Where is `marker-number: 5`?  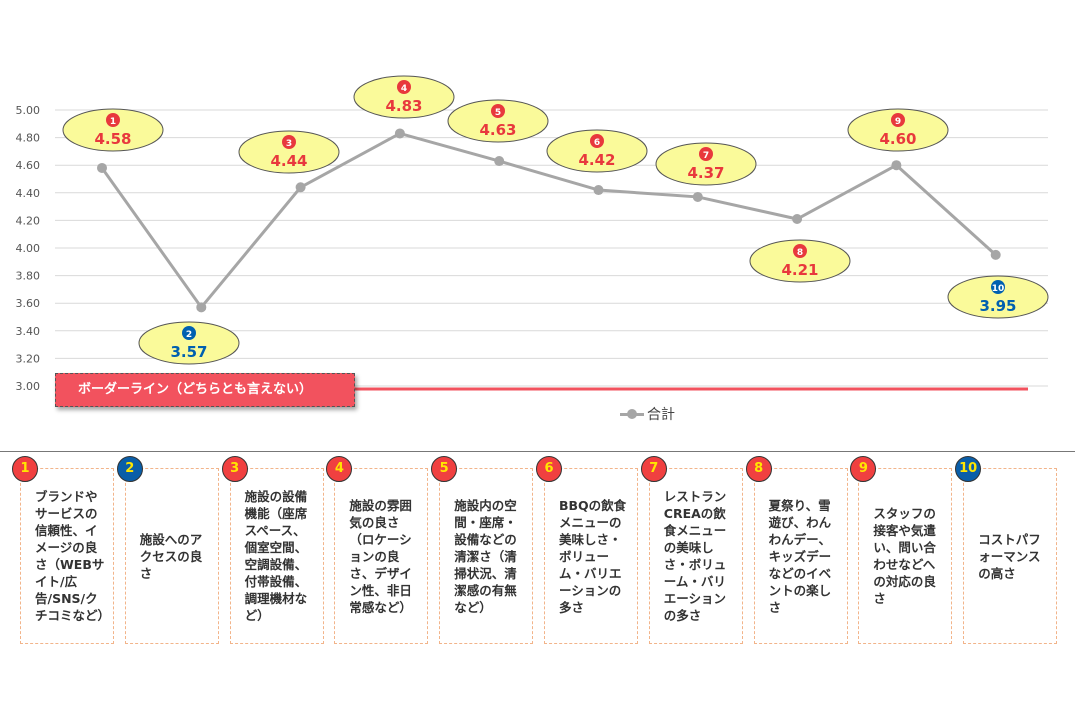
marker-number: 5 is located at coordinates (498, 113).